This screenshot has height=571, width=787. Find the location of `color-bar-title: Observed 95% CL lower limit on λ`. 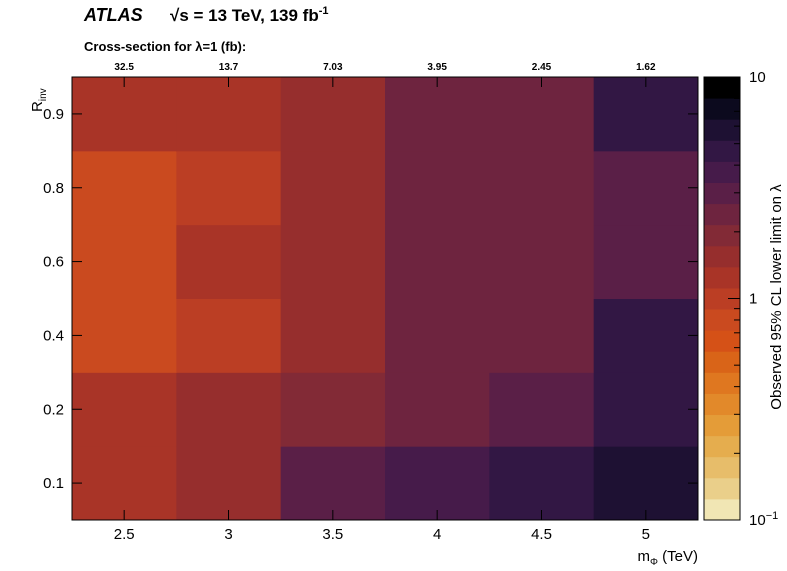

color-bar-title: Observed 95% CL lower limit on λ is located at coordinates (776, 297).